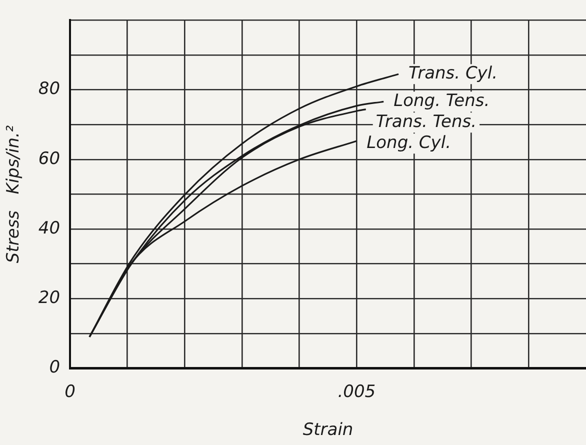 This screenshot has height=445, width=586. I want to click on y-tick-label: 20, so click(49, 298).